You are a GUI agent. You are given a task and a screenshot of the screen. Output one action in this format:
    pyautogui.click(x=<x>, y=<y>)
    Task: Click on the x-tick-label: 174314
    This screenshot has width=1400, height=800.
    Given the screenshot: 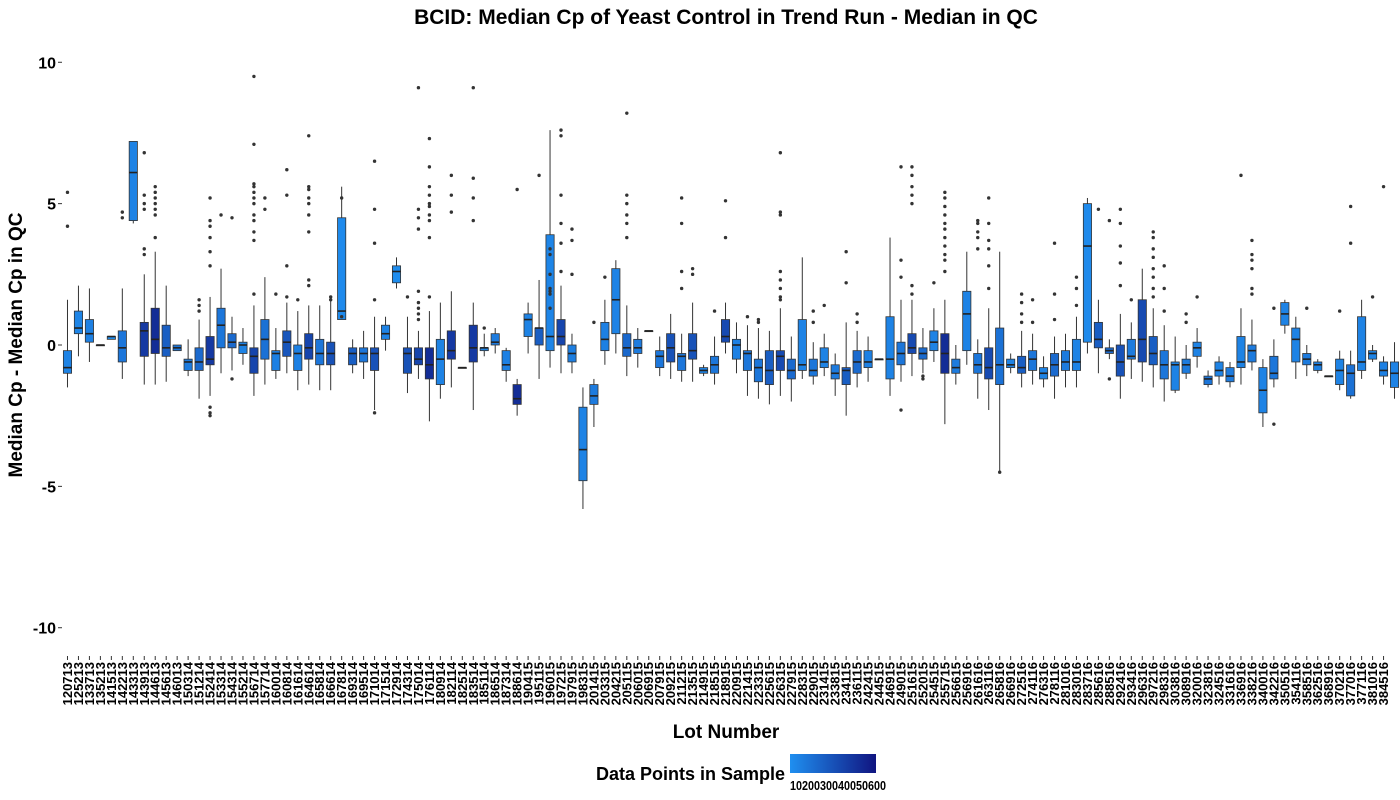 What is the action you would take?
    pyautogui.click(x=407, y=683)
    